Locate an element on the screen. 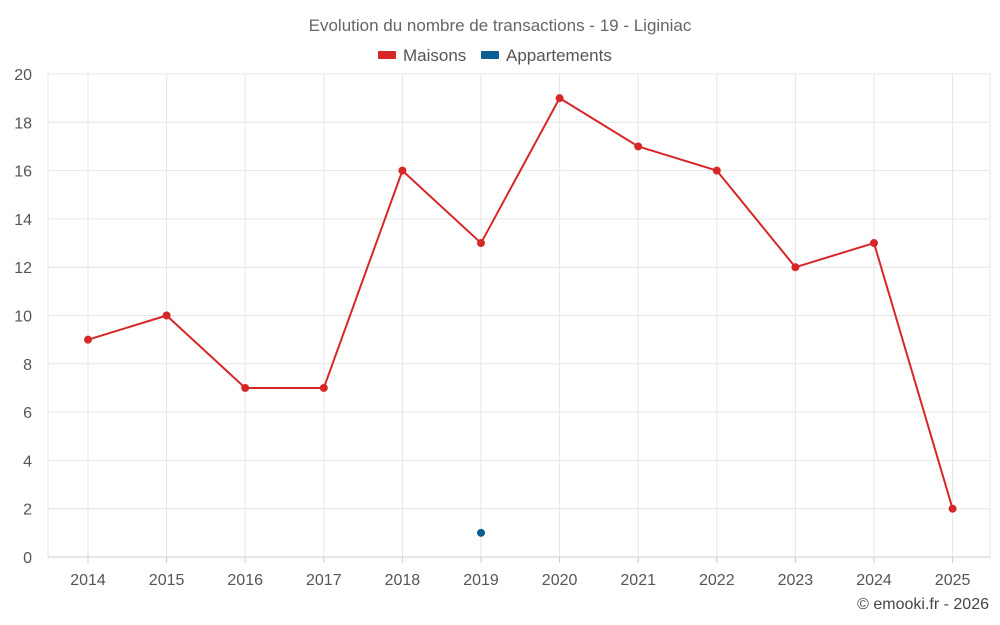 Image resolution: width=1000 pixels, height=625 pixels. x-tick-label: 2018 is located at coordinates (403, 580).